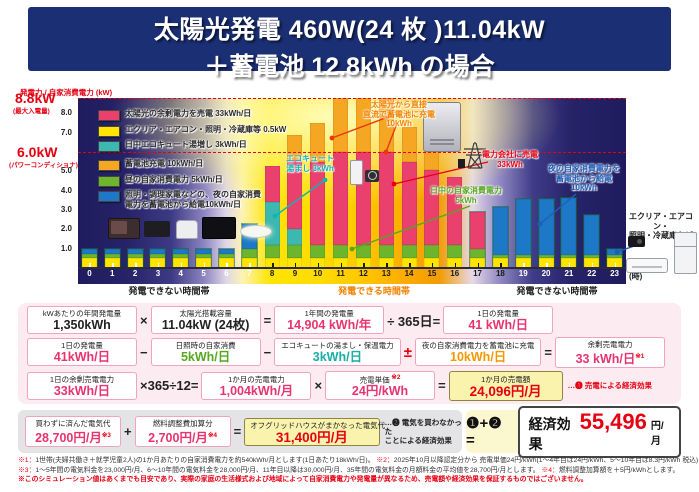 The width and height of the screenshot is (699, 492). What do you see at coordinates (647, 265) in the screenshot?
I see `air-conditioner-icon` at bounding box center [647, 265].